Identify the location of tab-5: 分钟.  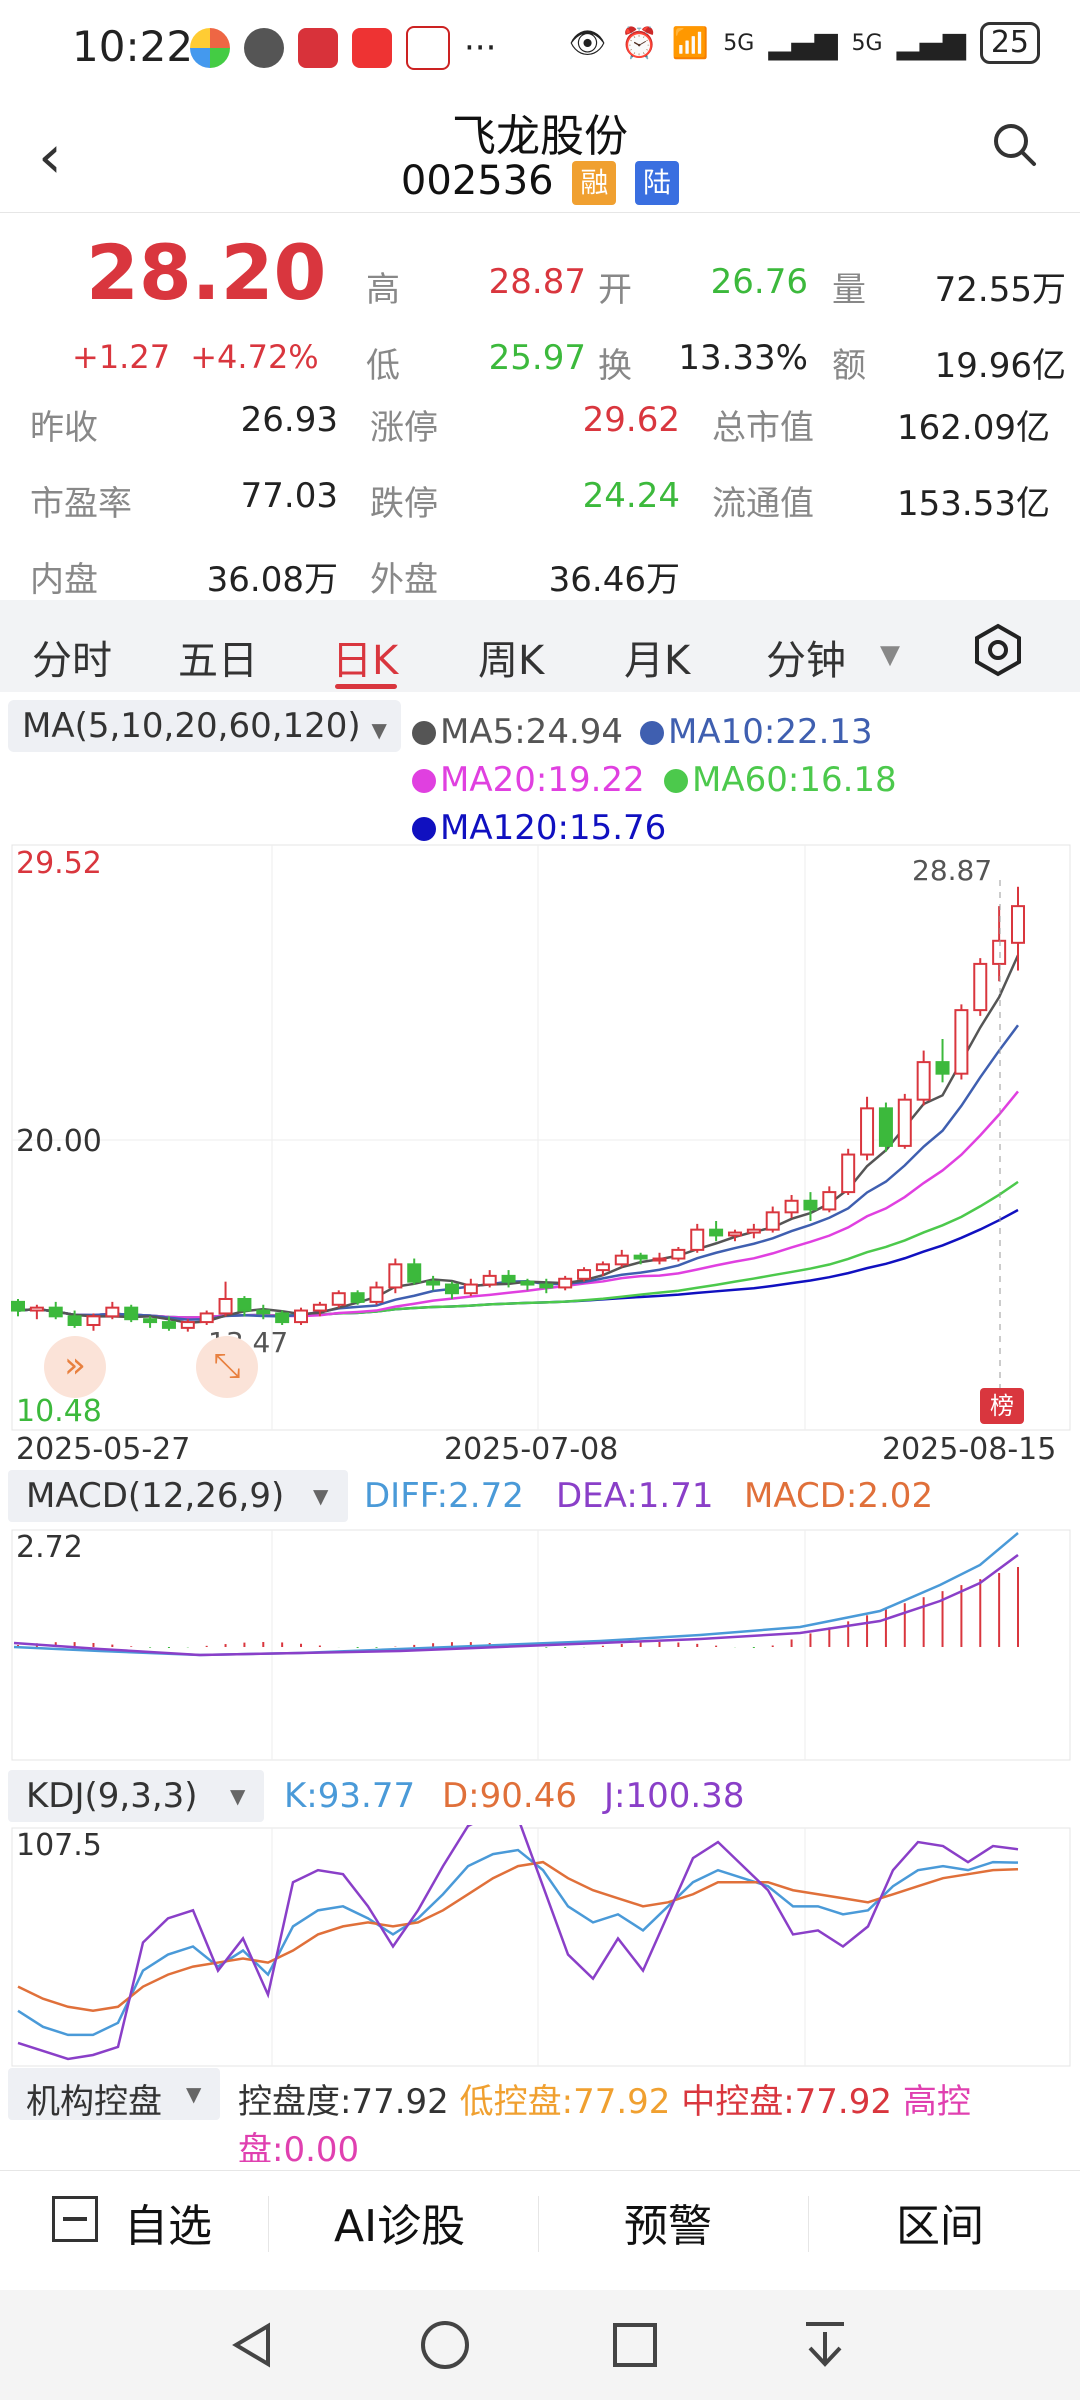
(806, 661).